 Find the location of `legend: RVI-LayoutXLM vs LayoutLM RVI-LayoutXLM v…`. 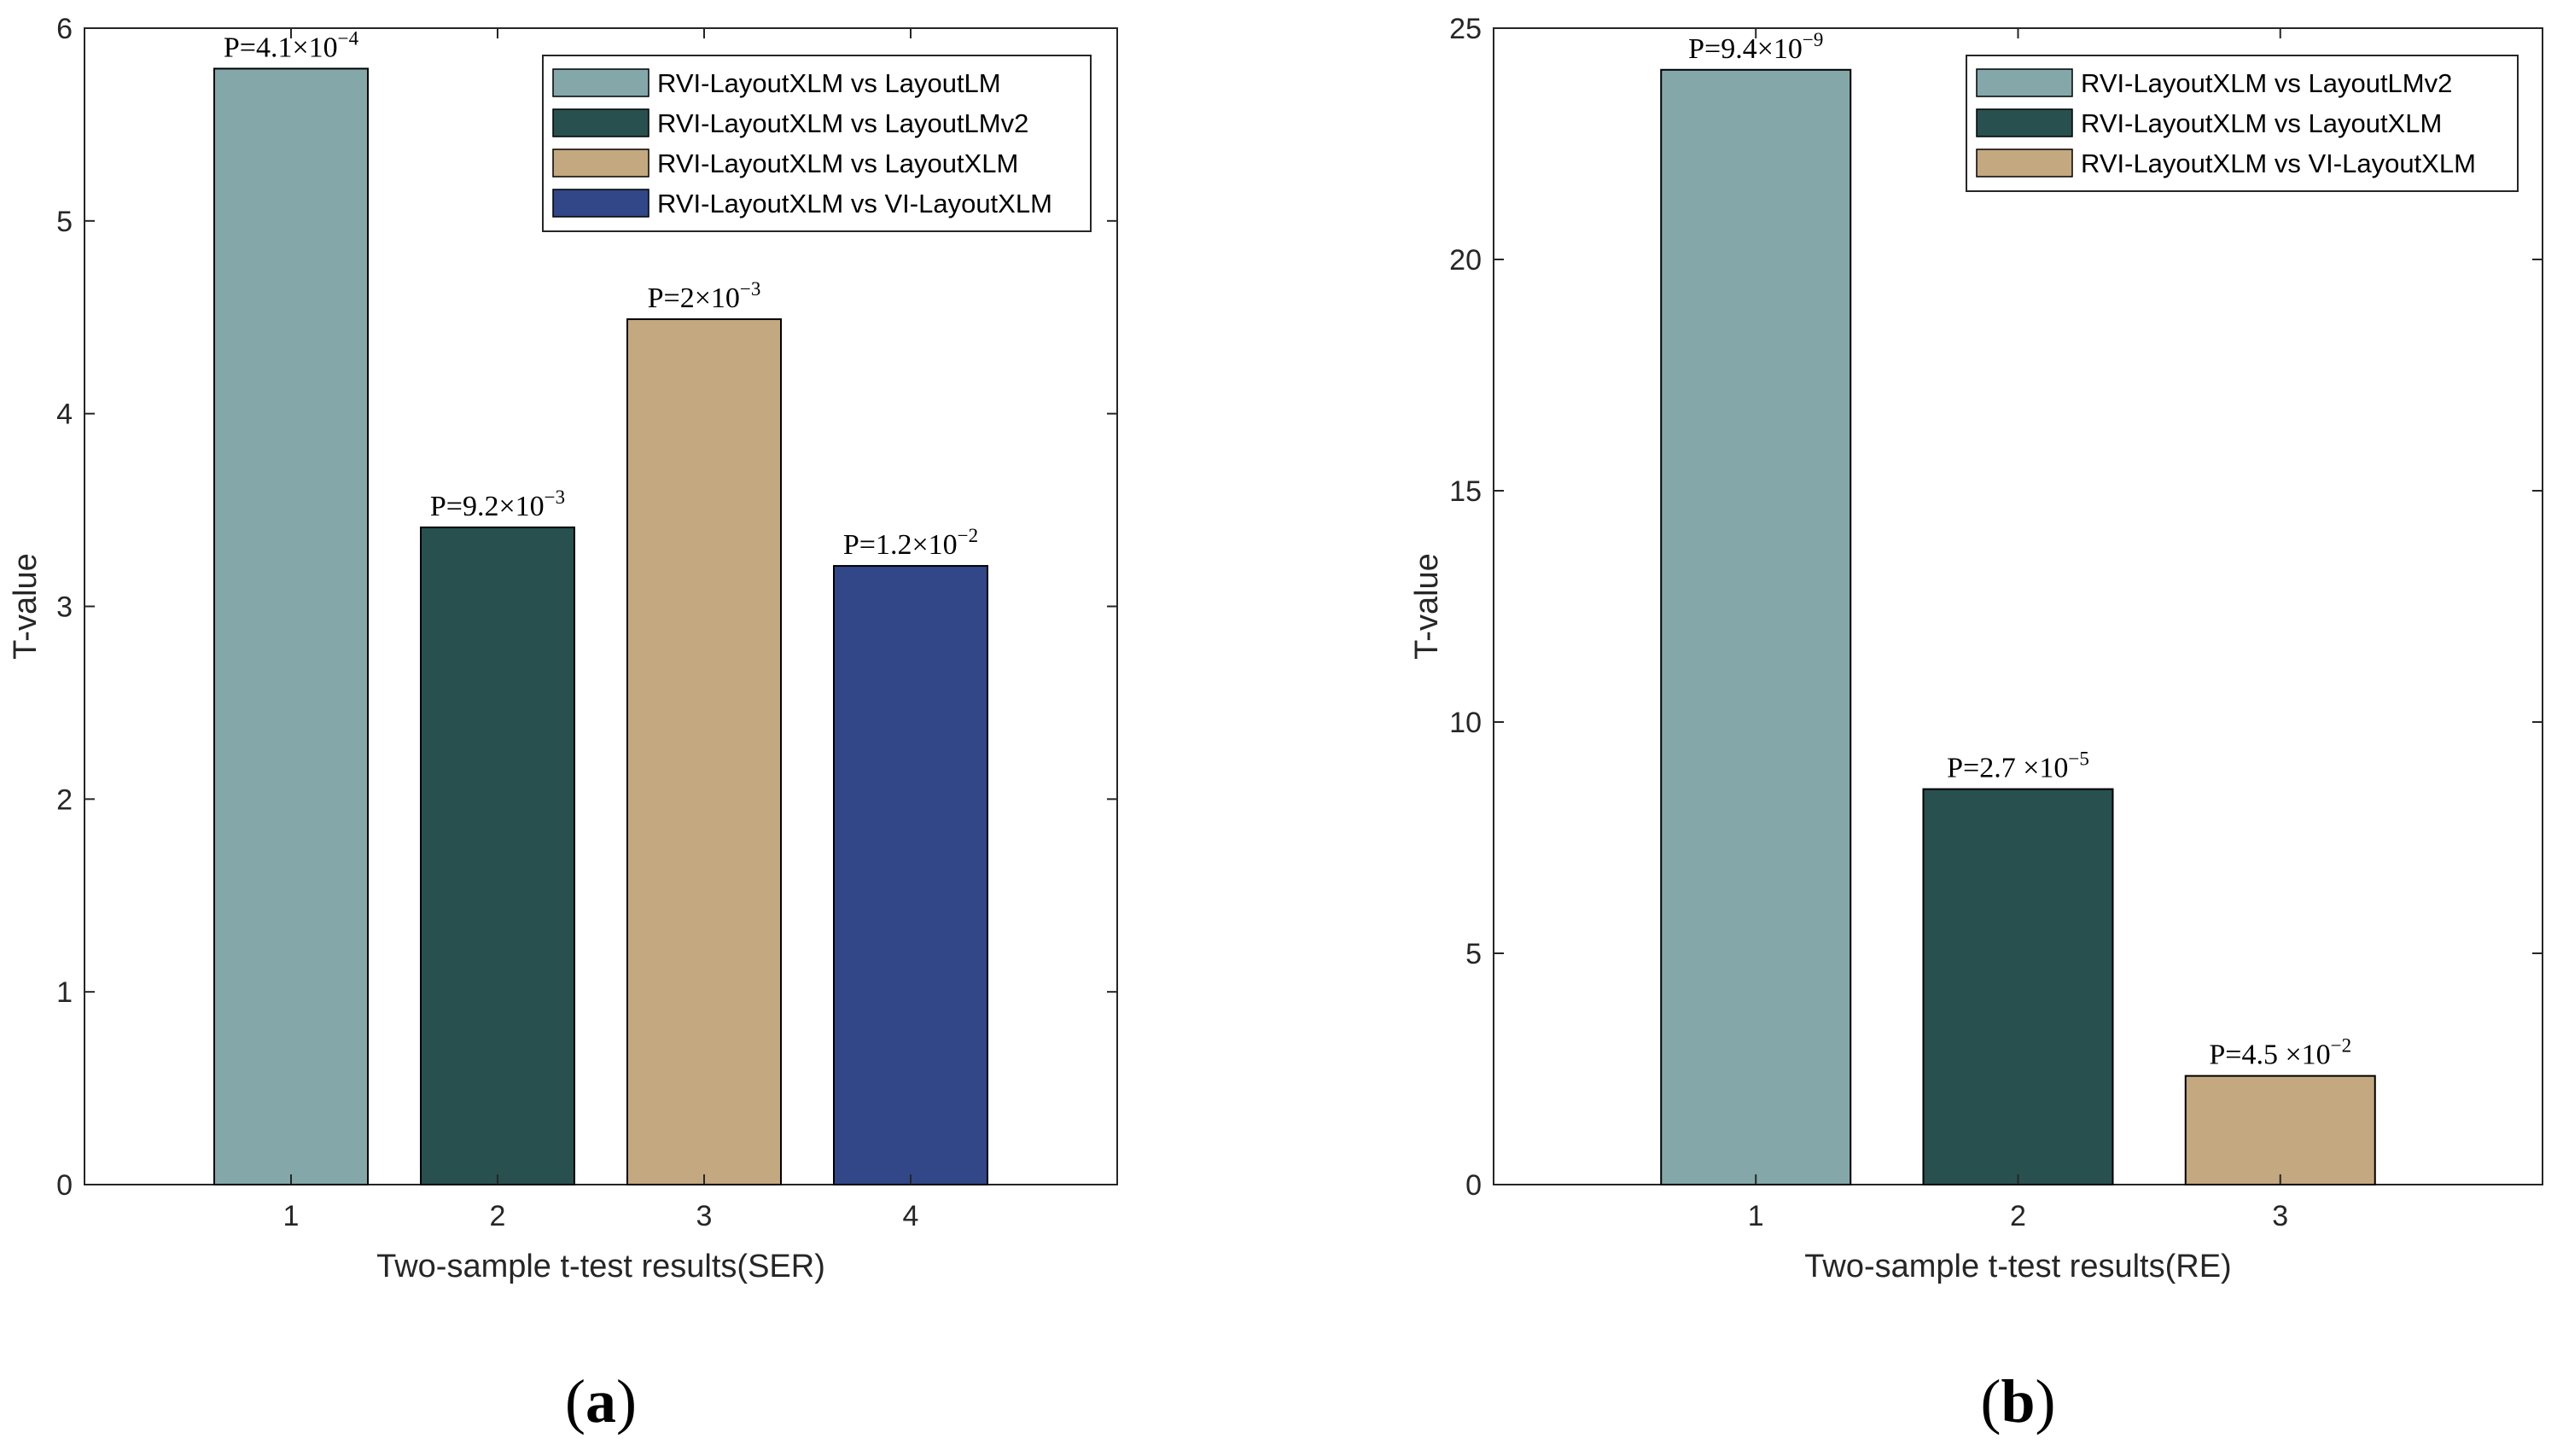

legend: RVI-LayoutXLM vs LayoutLM RVI-LayoutXLM v… is located at coordinates (817, 143).